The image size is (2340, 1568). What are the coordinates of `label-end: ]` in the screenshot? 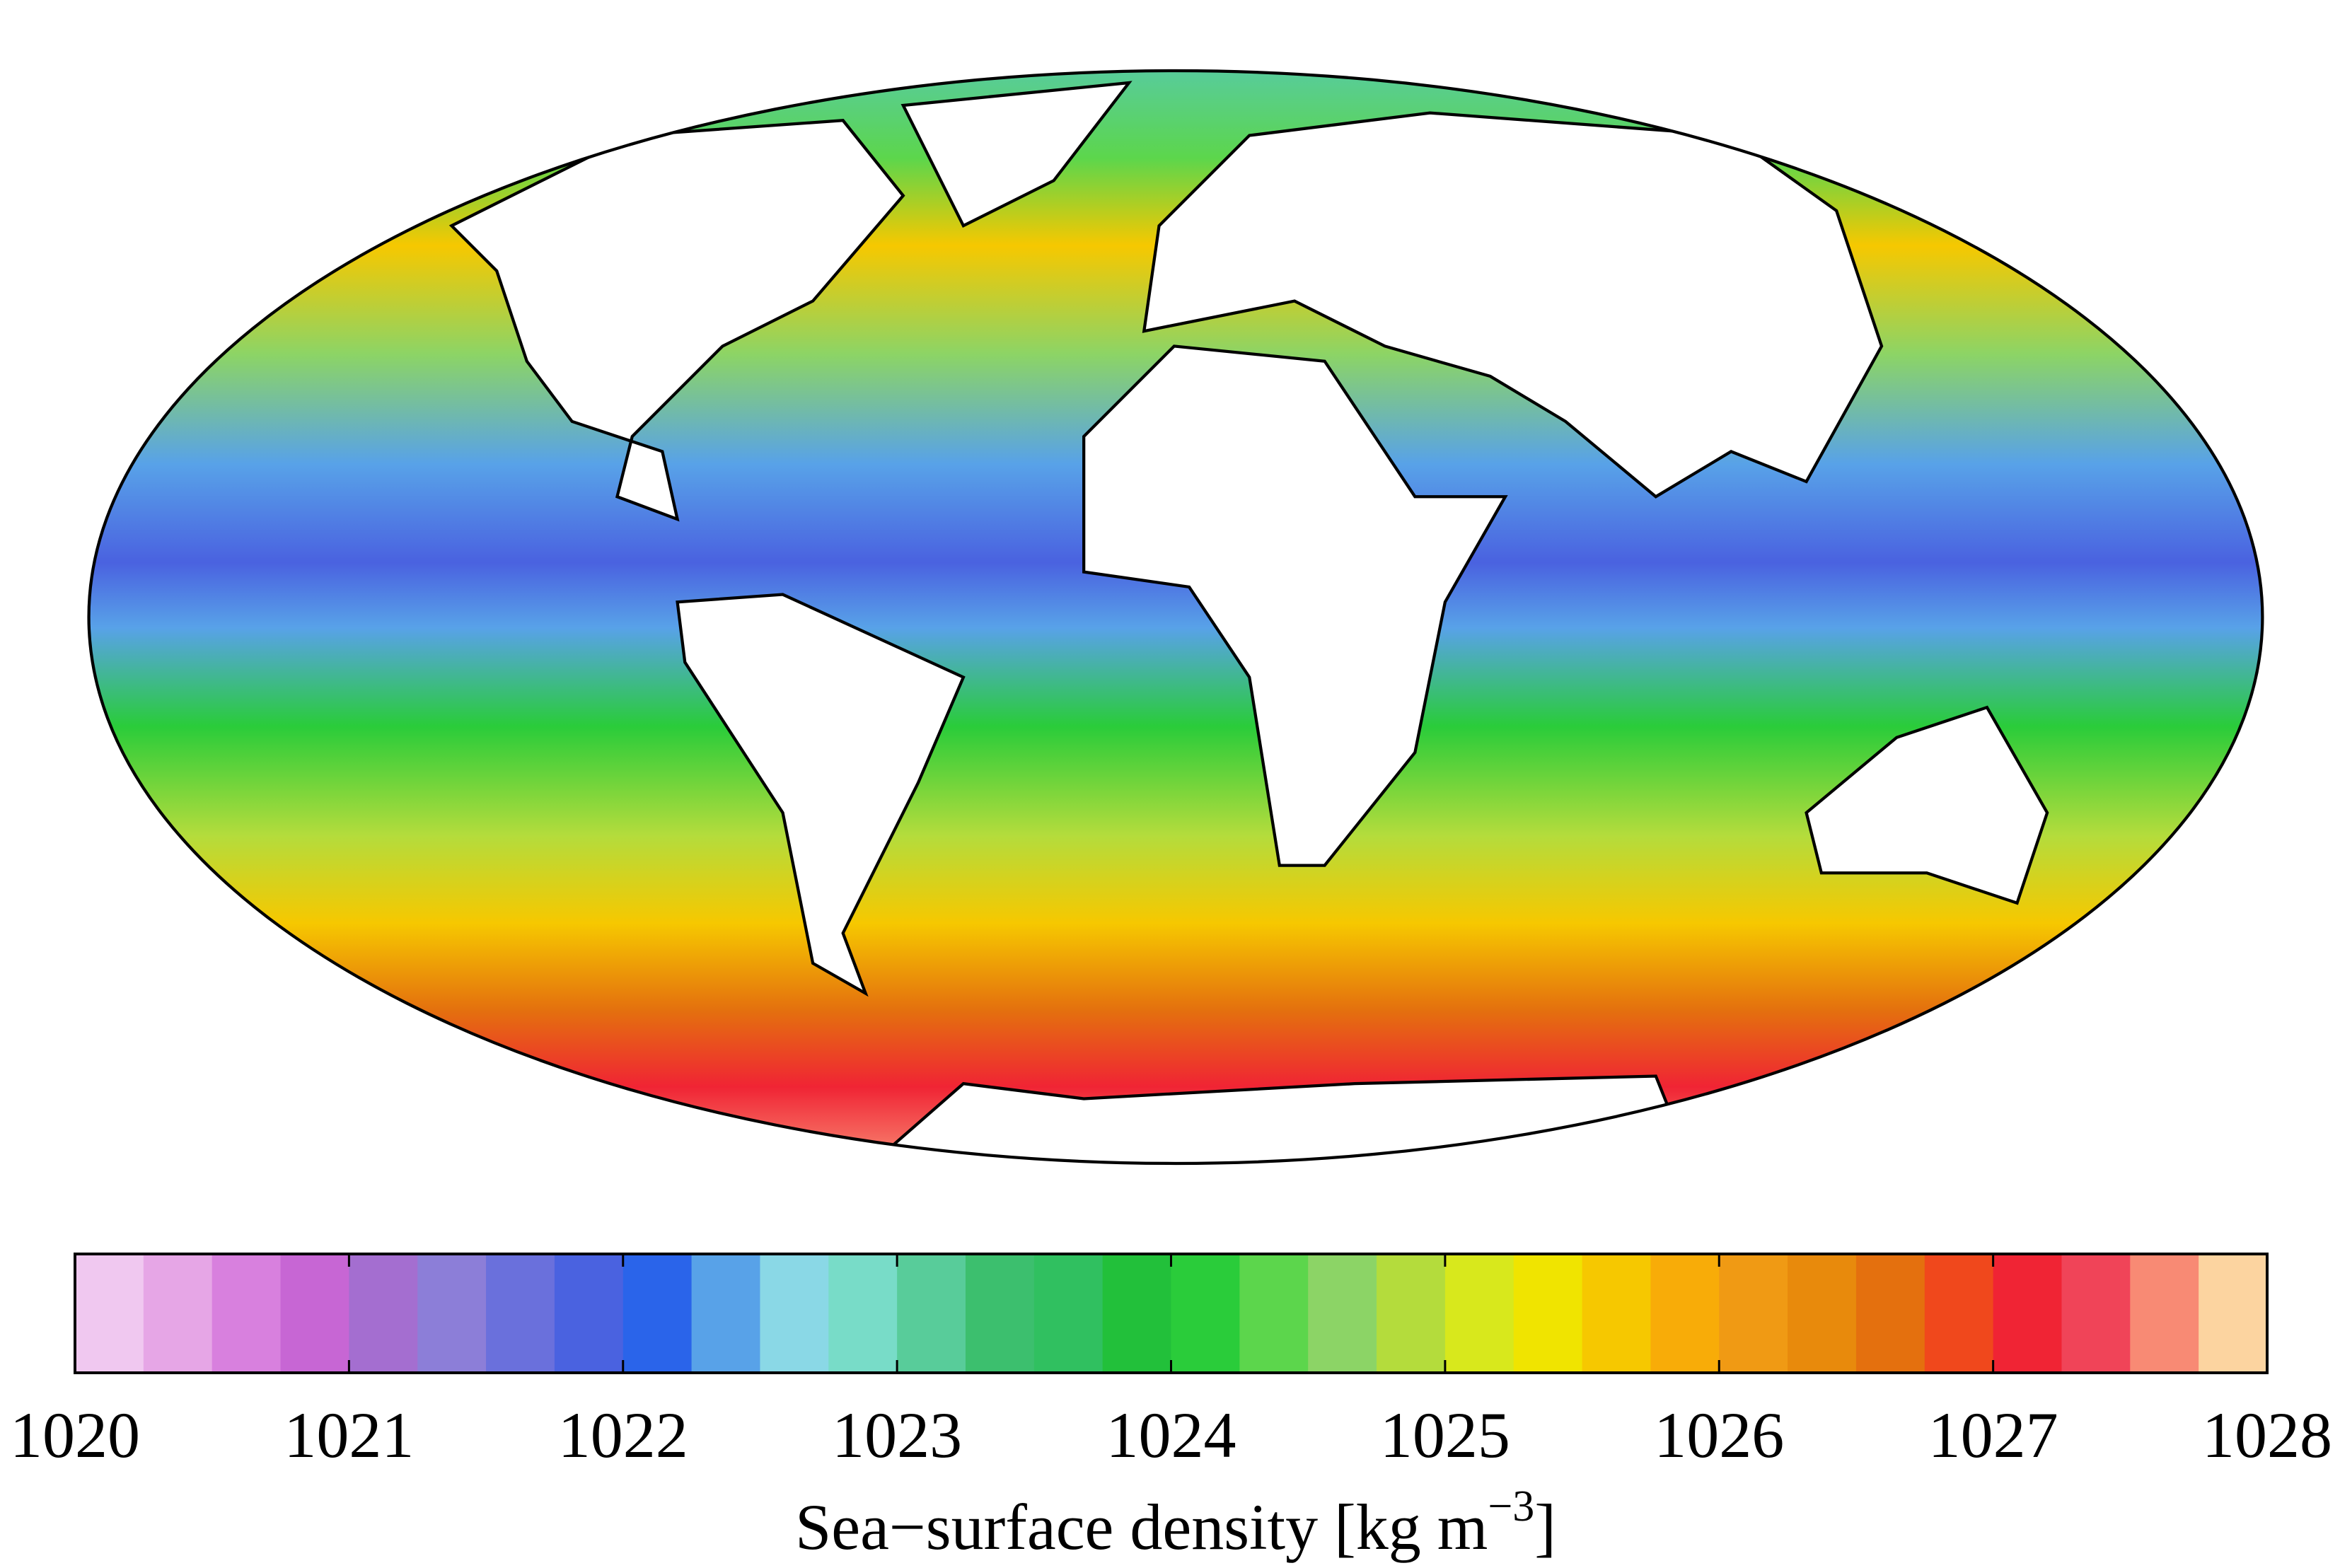 It's located at (1545, 1527).